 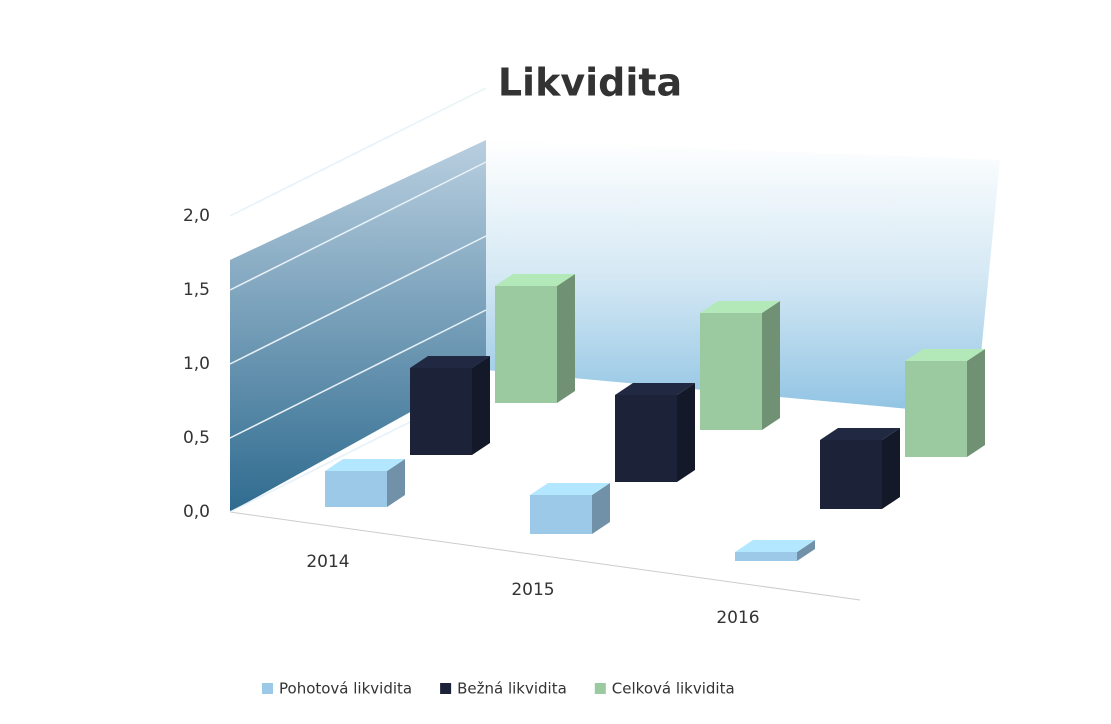 What do you see at coordinates (196, 290) in the screenshot?
I see `y-tick-label: 1,5` at bounding box center [196, 290].